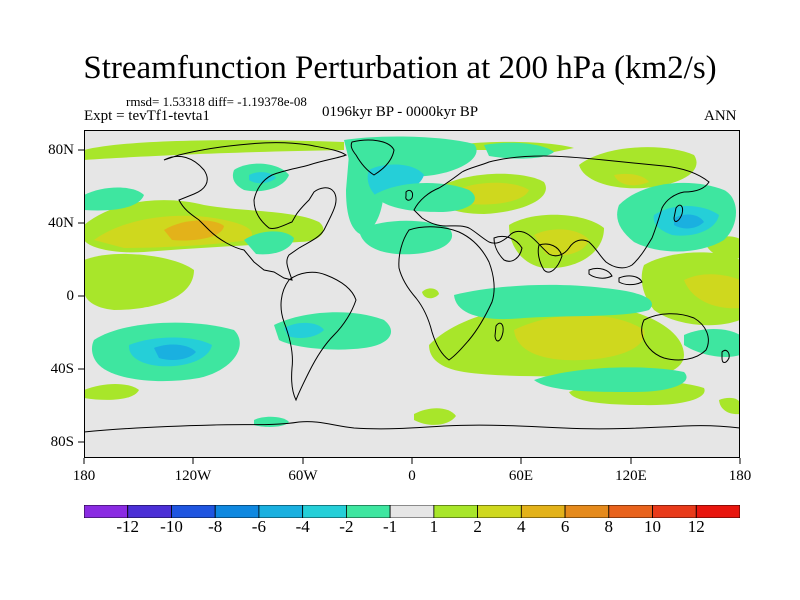 Image resolution: width=800 pixels, height=600 pixels. What do you see at coordinates (215, 526) in the screenshot?
I see `colorbar-label: -8` at bounding box center [215, 526].